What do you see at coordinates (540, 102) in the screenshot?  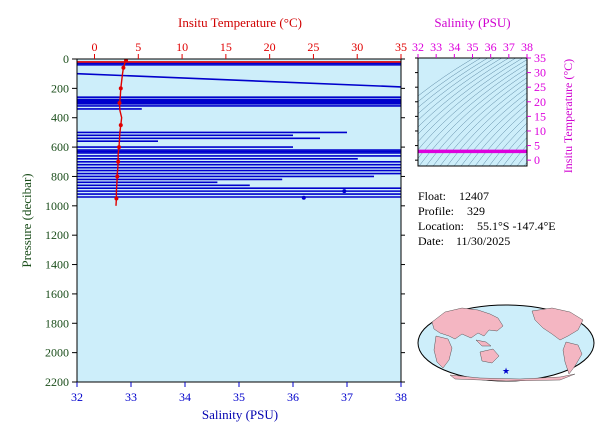 I see `ts-temperature-tick-label: 20` at bounding box center [540, 102].